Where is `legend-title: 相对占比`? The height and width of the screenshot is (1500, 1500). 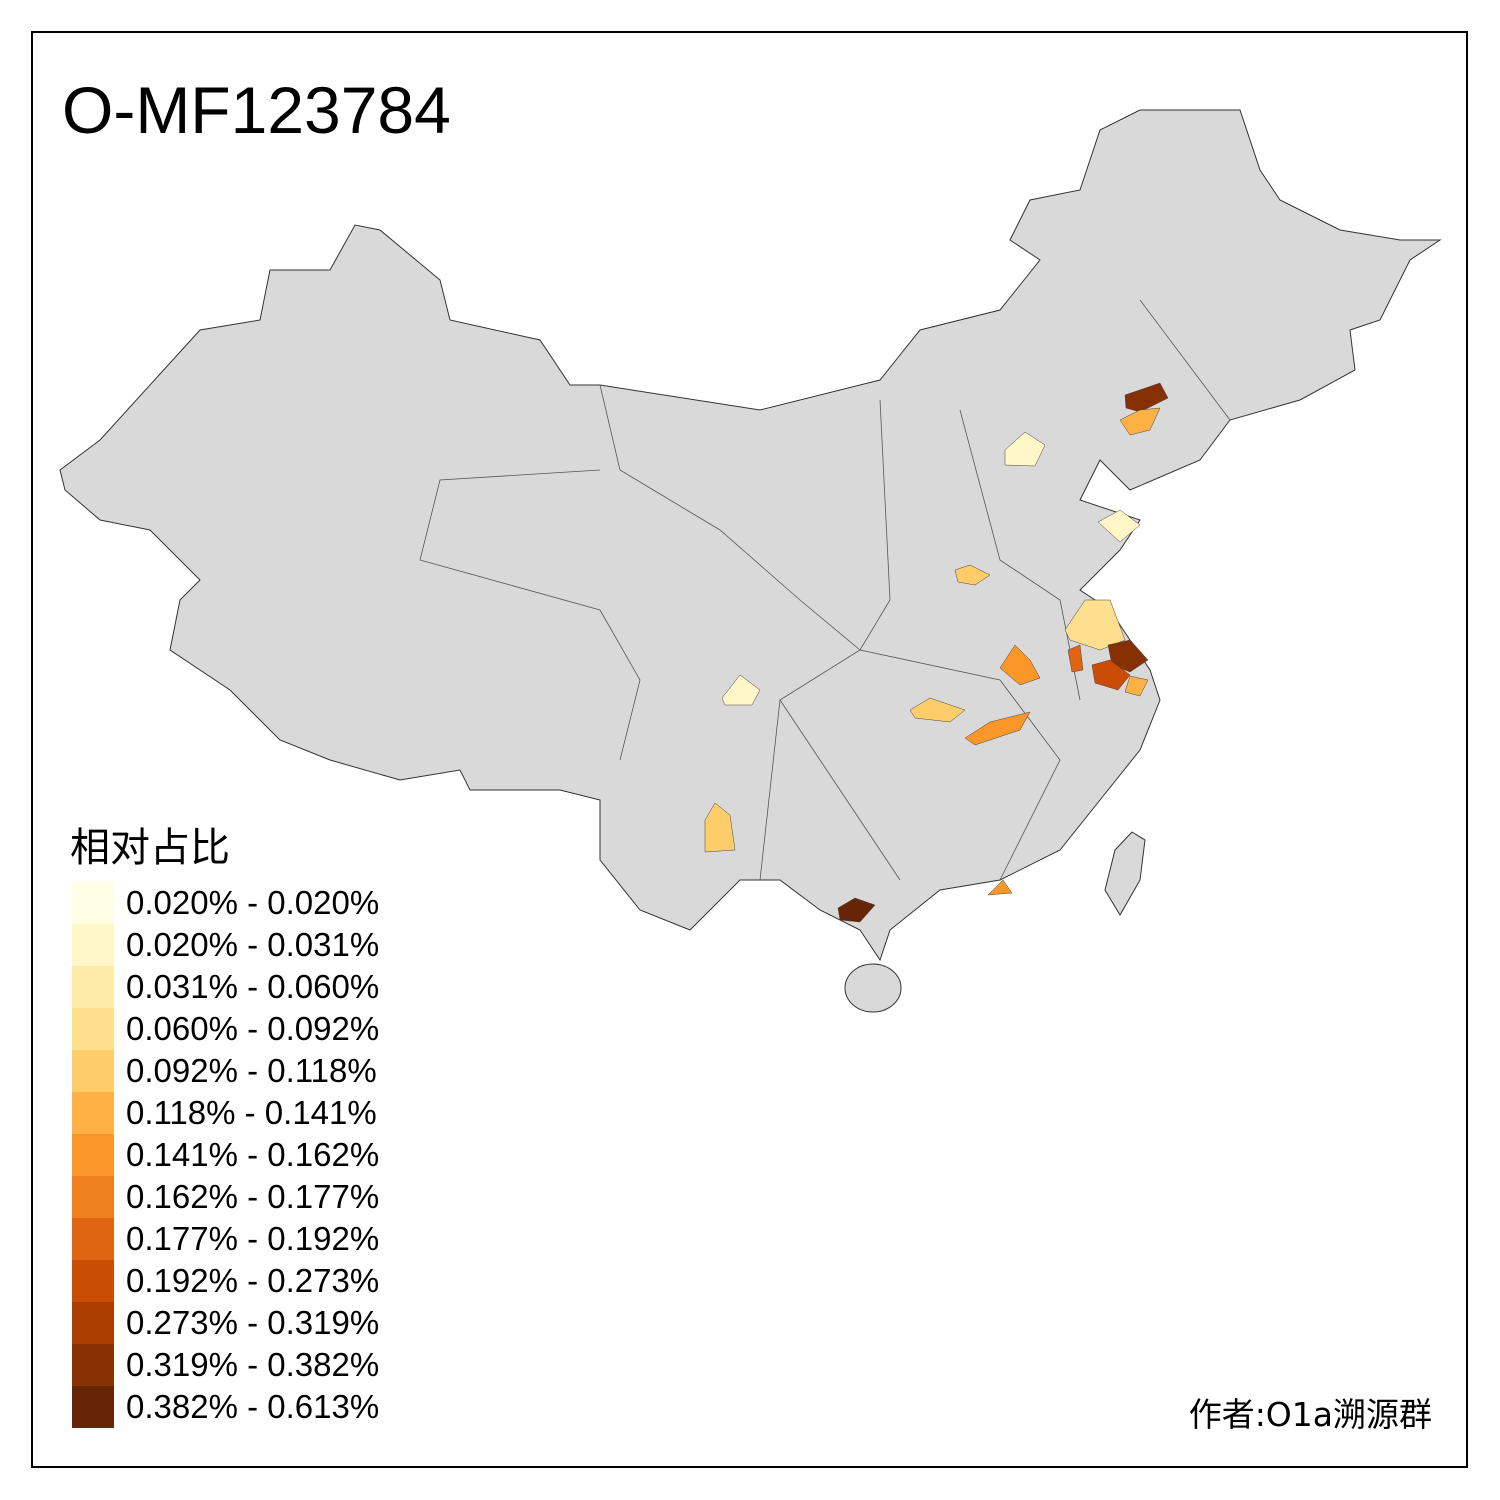
legend-title: 相对占比 is located at coordinates (150, 848).